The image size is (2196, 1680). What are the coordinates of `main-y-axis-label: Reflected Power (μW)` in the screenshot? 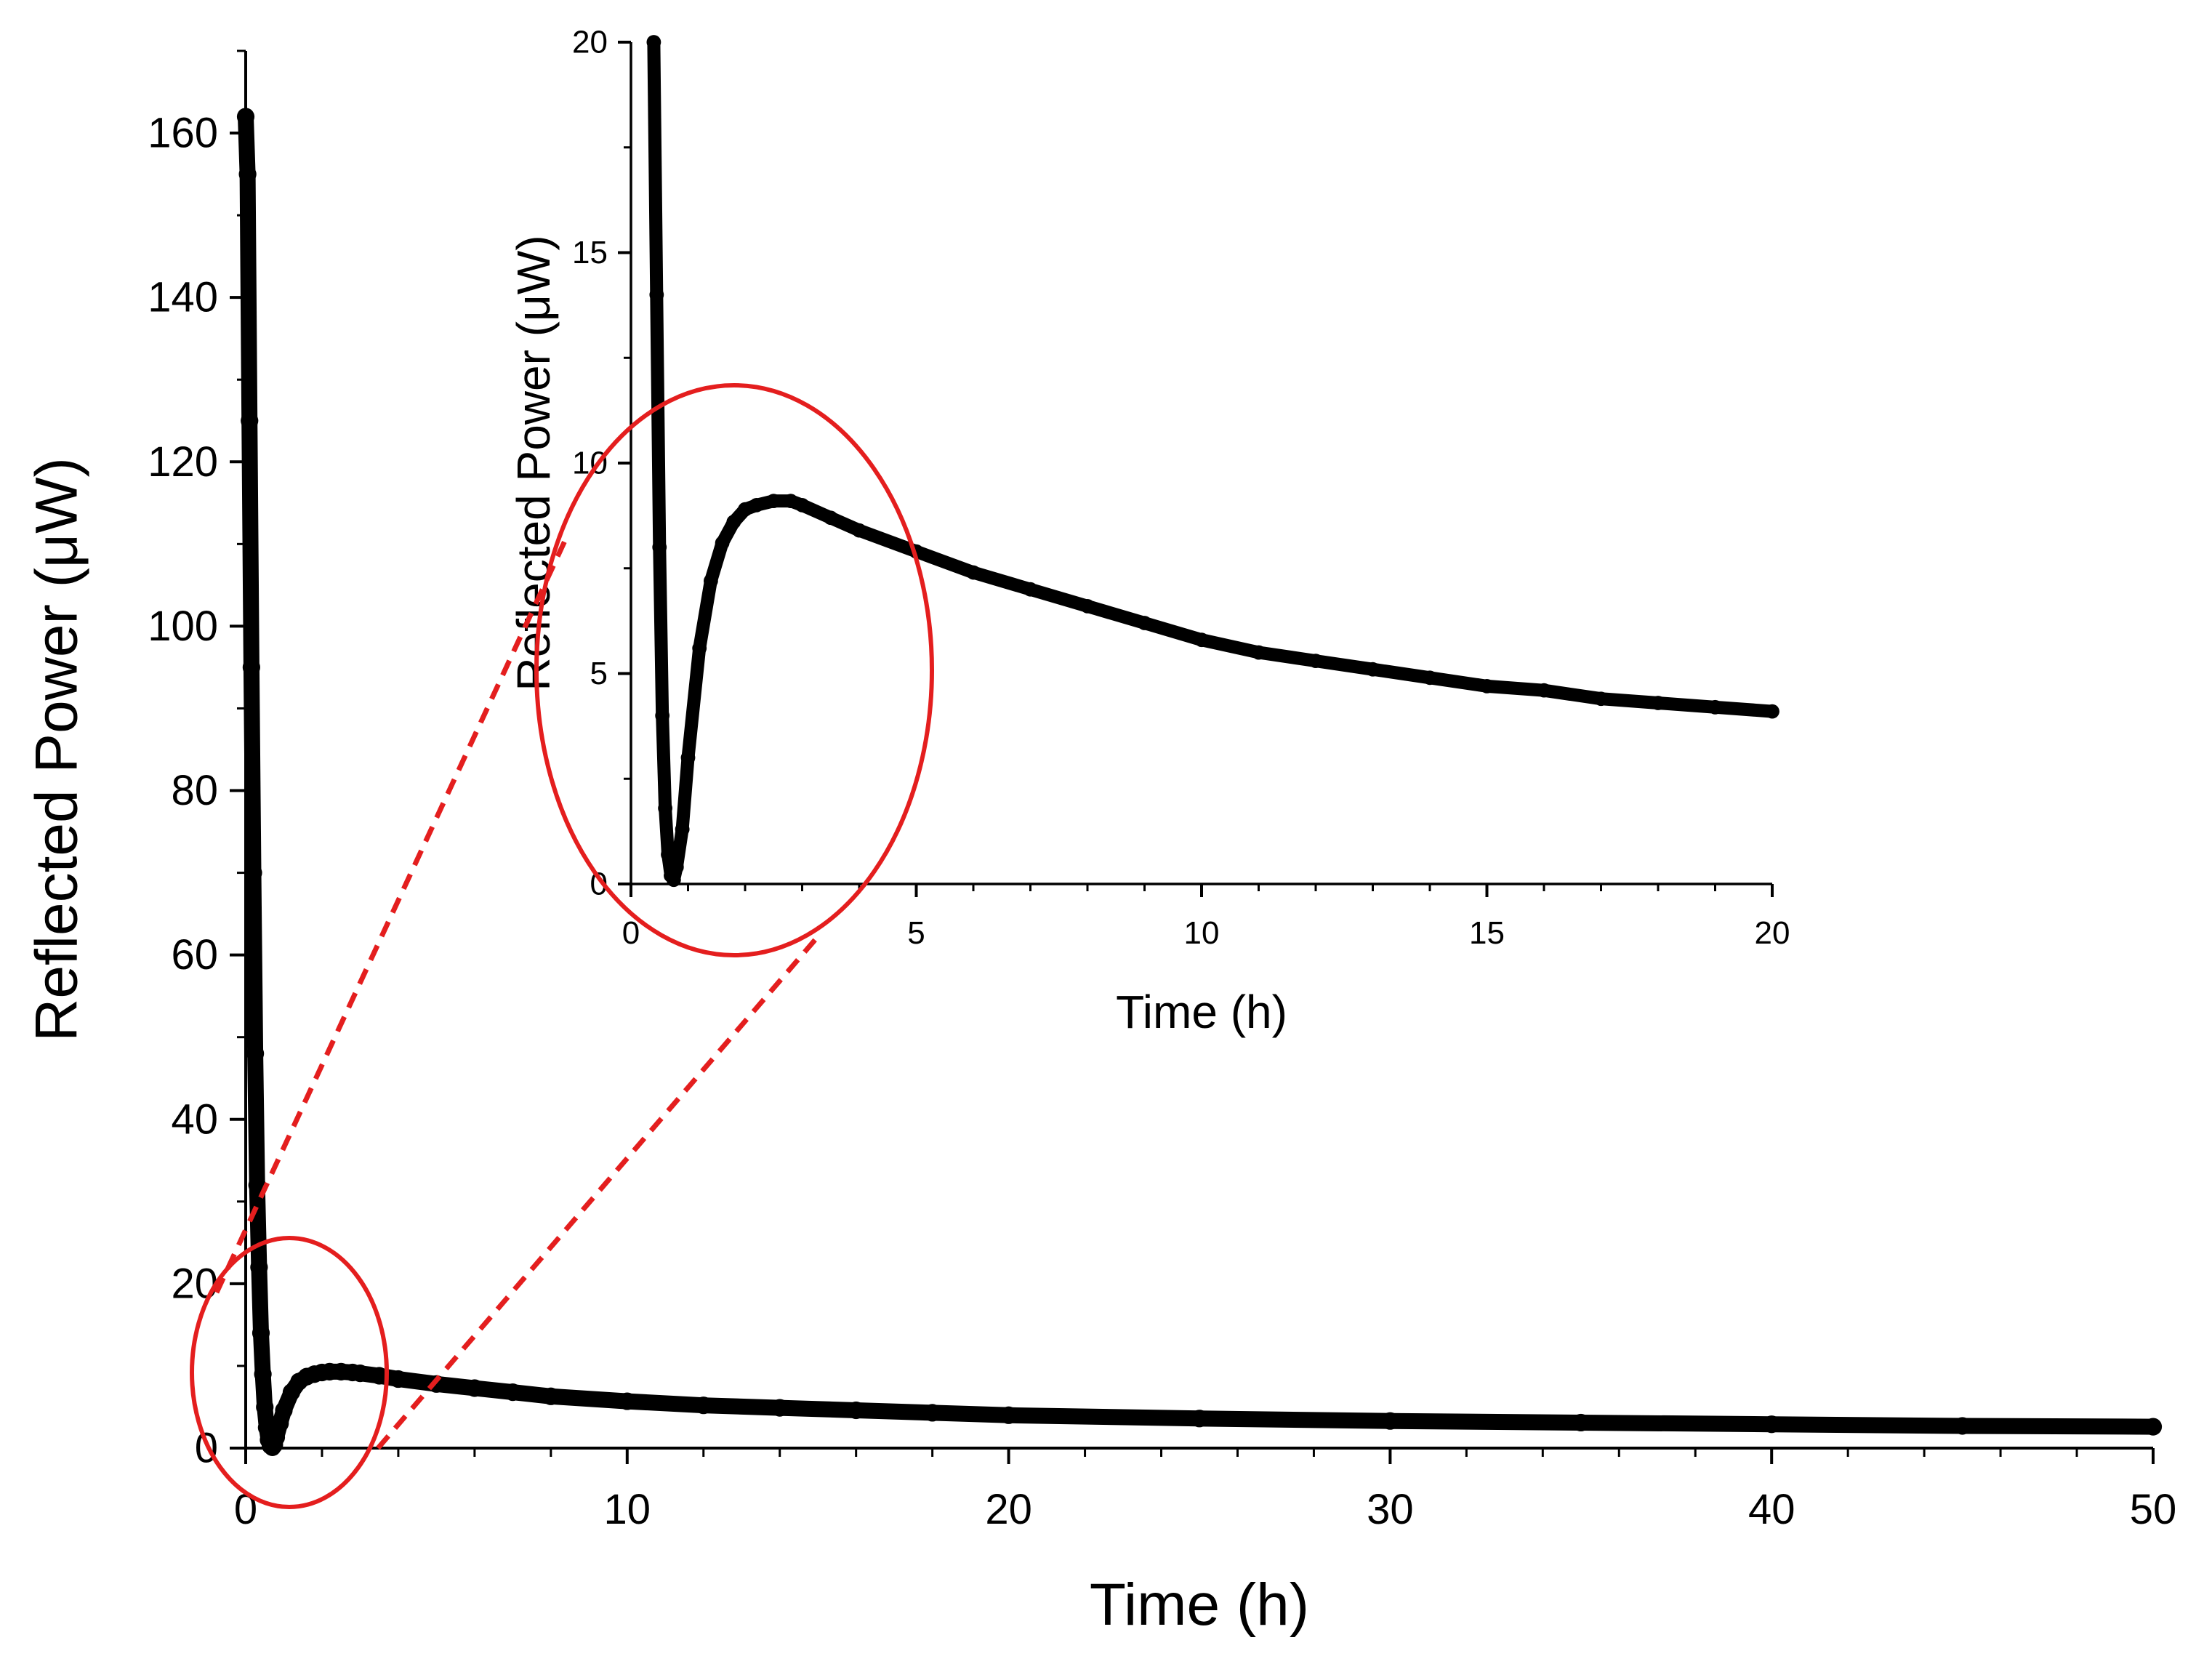 It's located at (57, 749).